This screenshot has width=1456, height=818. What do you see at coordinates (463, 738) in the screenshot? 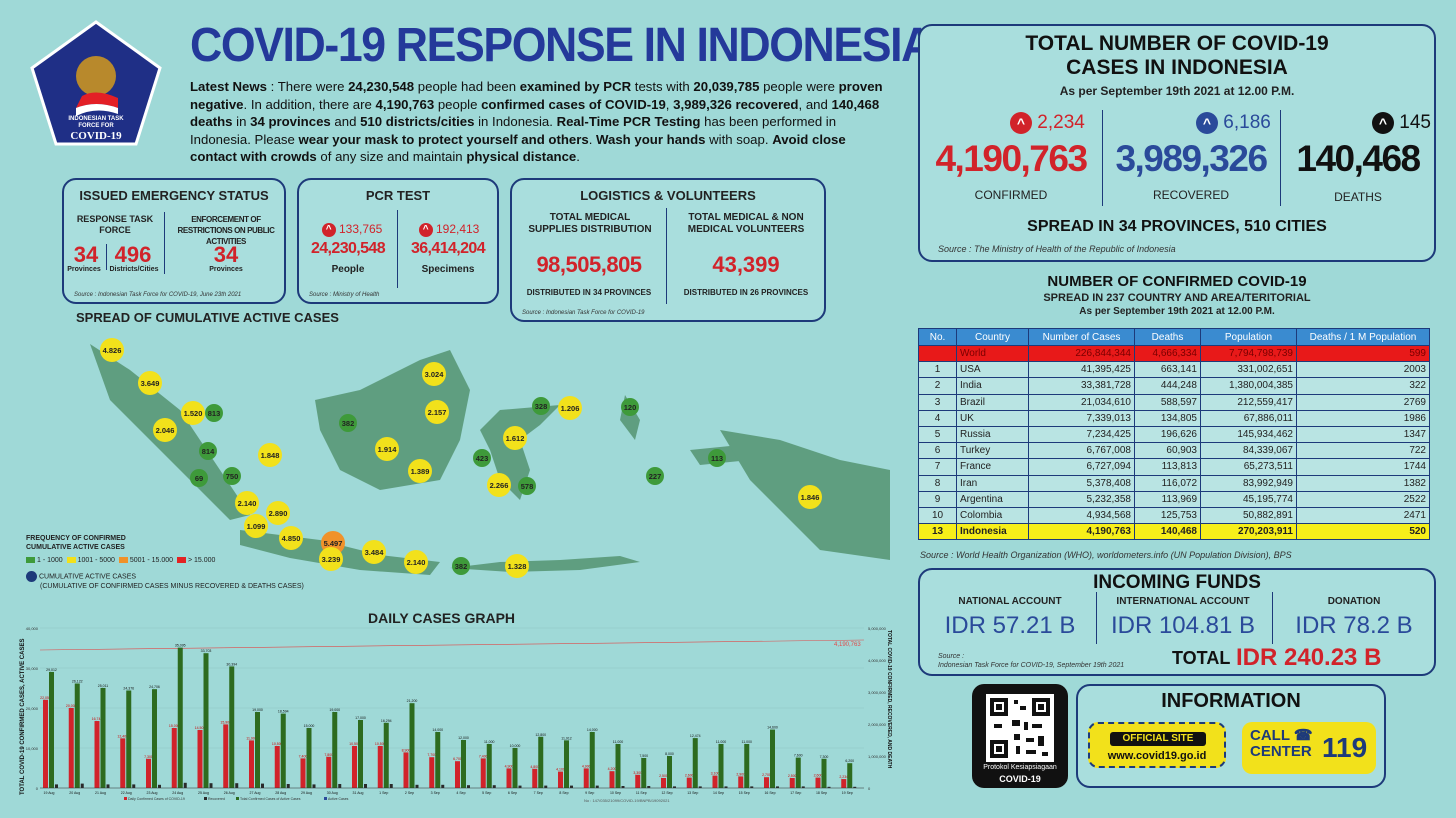
I see `active-bar-label: 12,000` at bounding box center [463, 738].